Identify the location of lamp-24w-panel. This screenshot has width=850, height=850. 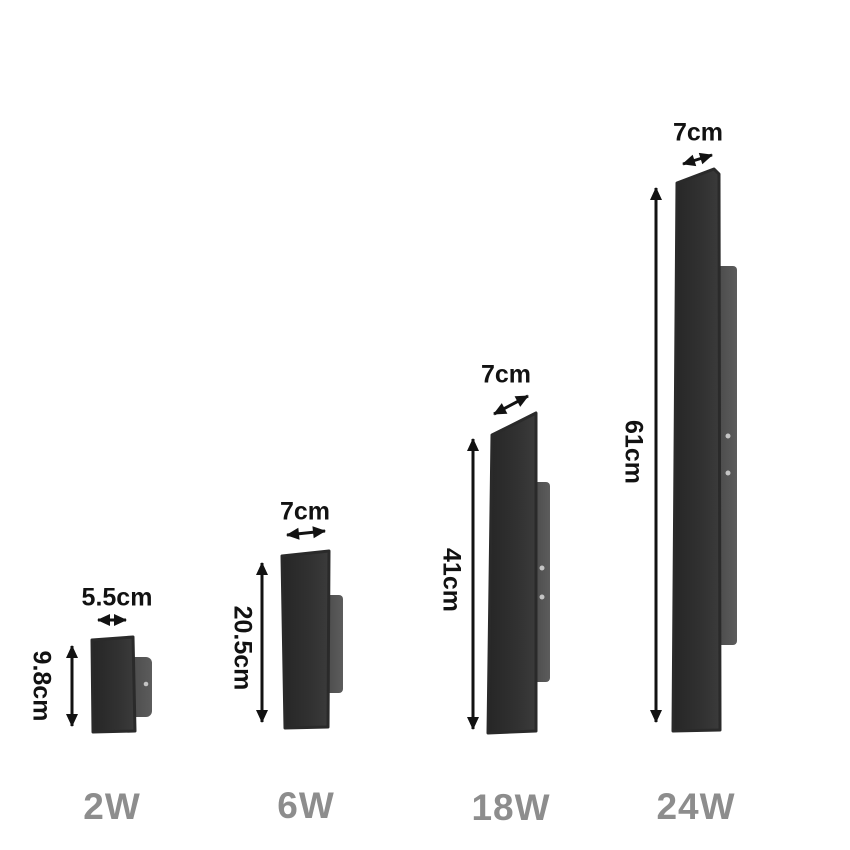
(696, 450).